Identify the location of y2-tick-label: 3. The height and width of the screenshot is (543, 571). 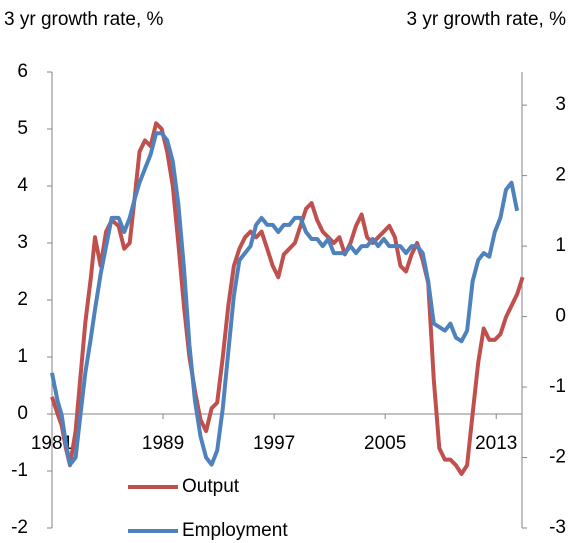
(560, 104).